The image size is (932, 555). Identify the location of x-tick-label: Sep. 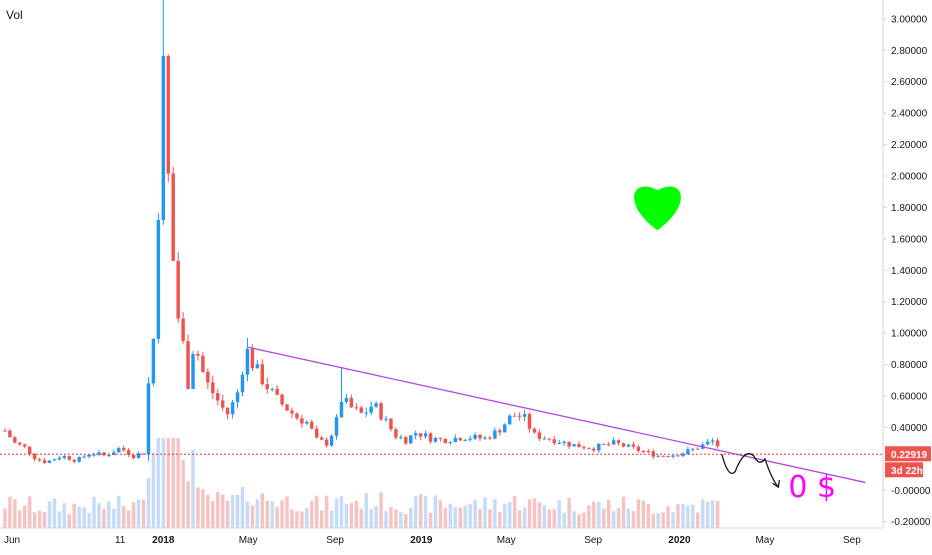
(852, 540).